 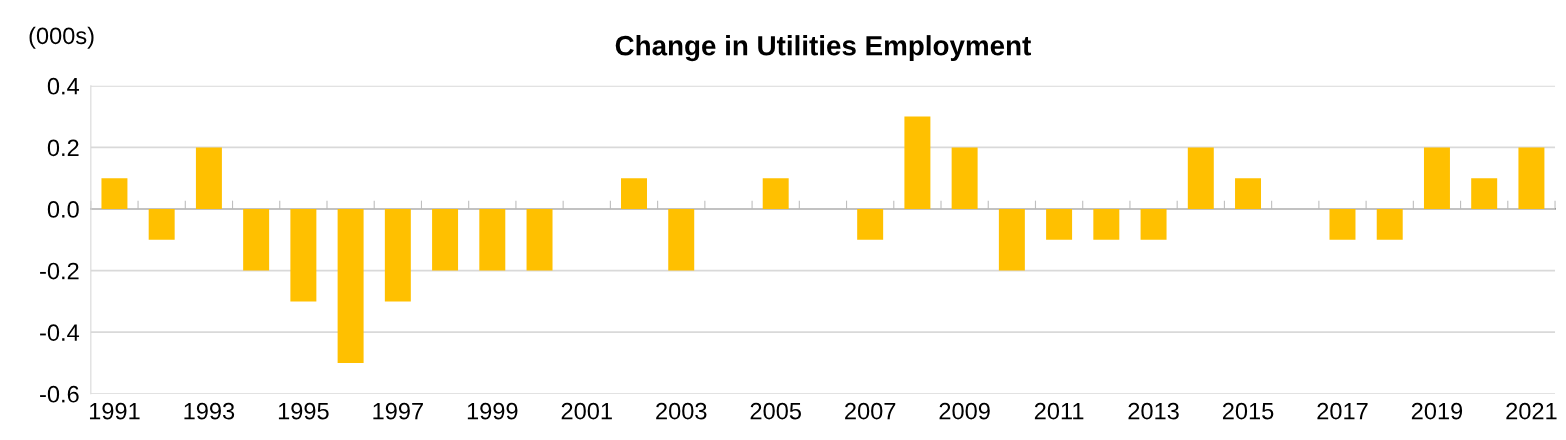 What do you see at coordinates (870, 411) in the screenshot?
I see `x-tick-label: 2007` at bounding box center [870, 411].